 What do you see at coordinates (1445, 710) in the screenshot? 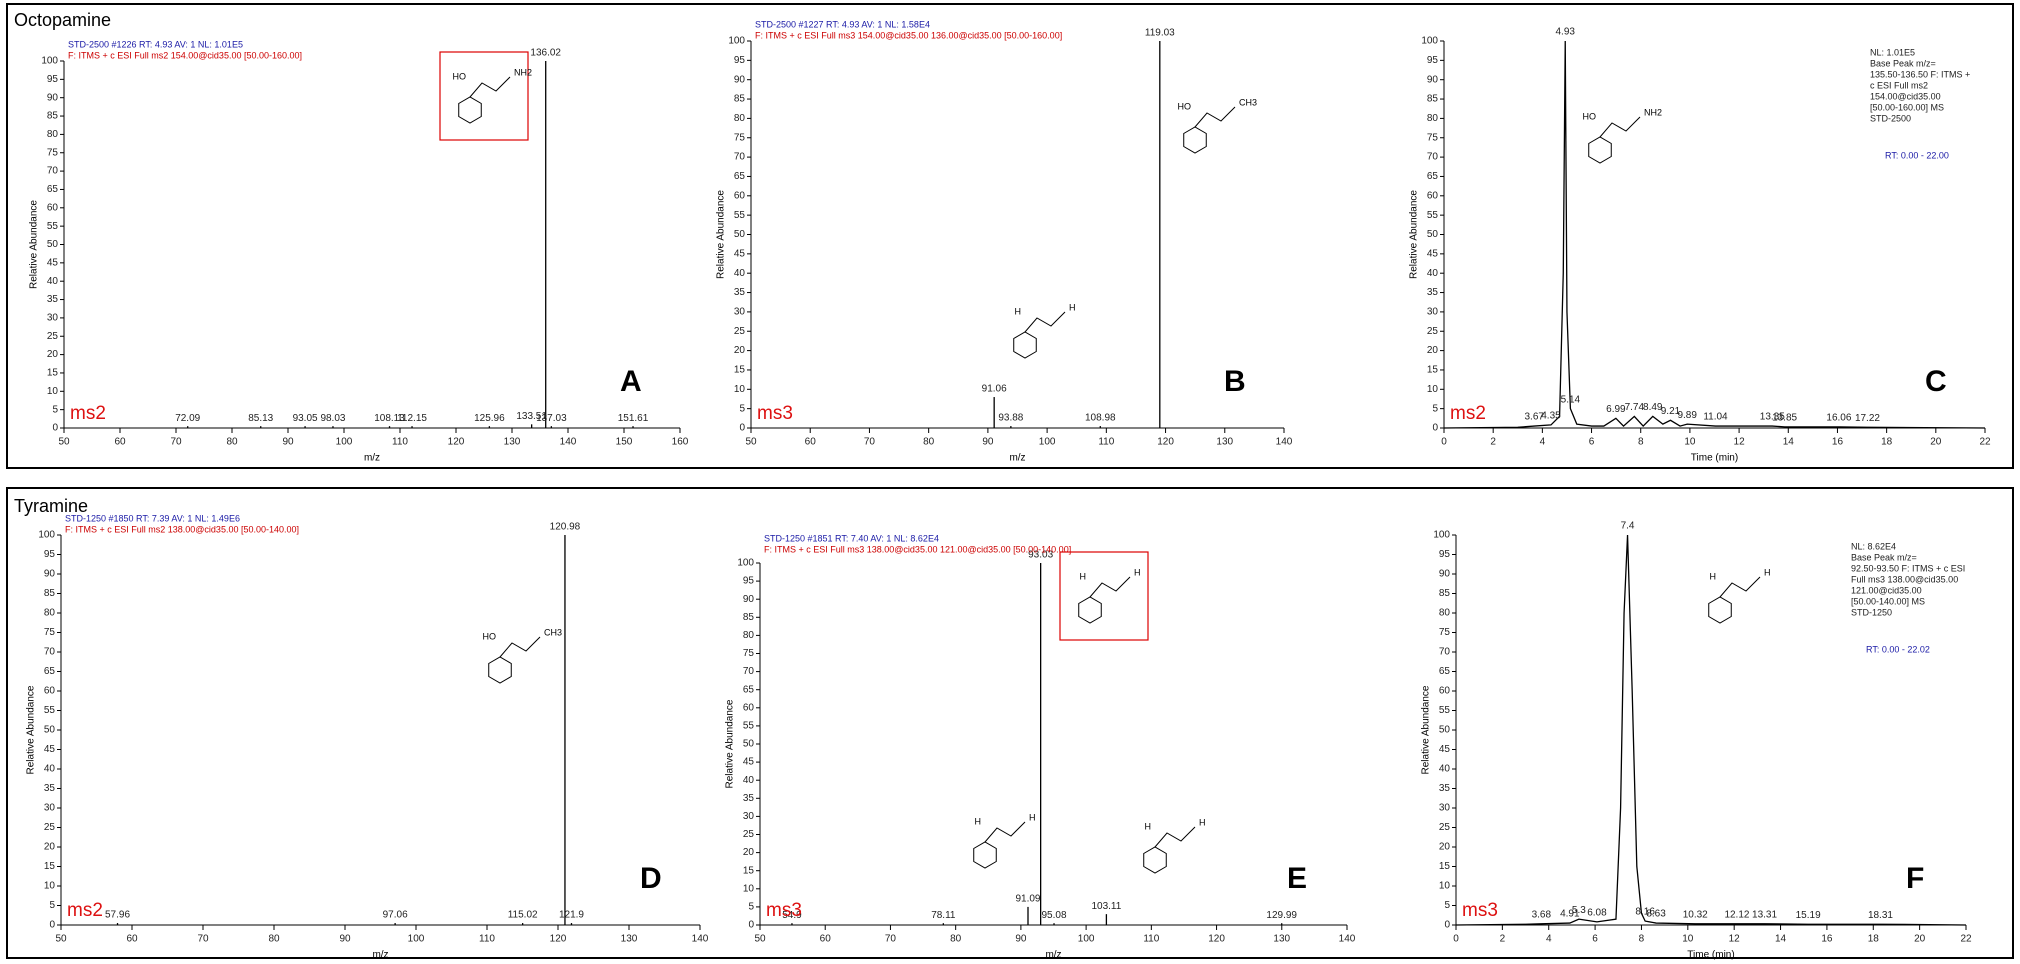
I see `y-tick-label: 55` at bounding box center [1445, 710].